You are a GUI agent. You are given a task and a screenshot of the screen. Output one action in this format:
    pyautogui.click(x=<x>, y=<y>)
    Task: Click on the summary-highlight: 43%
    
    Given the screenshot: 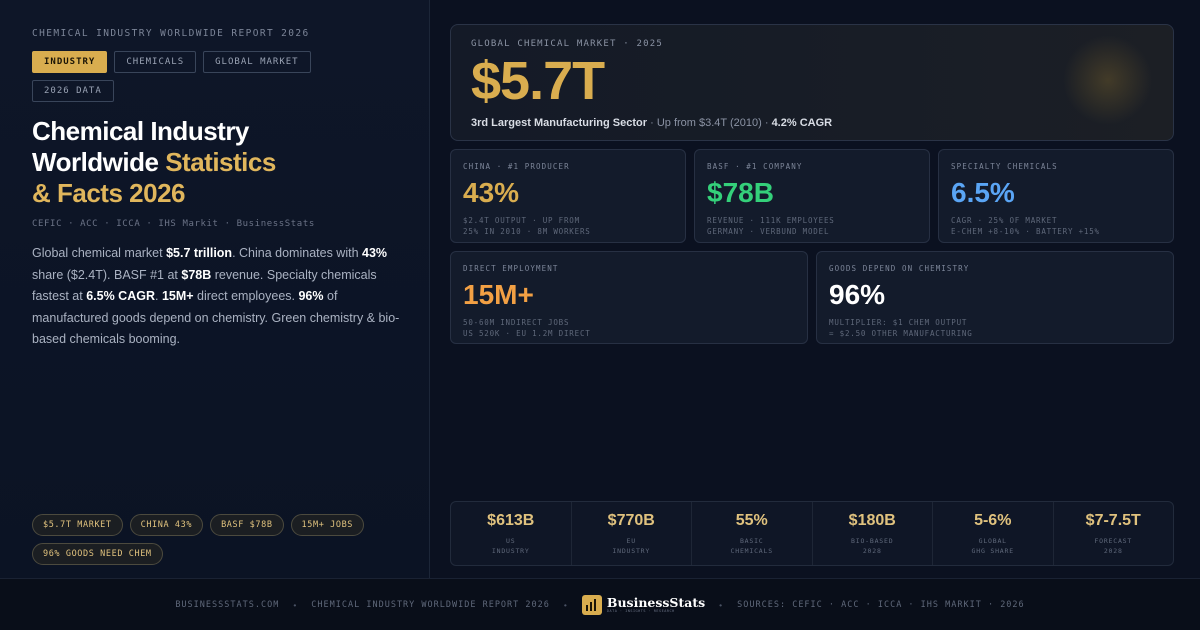 What is the action you would take?
    pyautogui.click(x=375, y=253)
    